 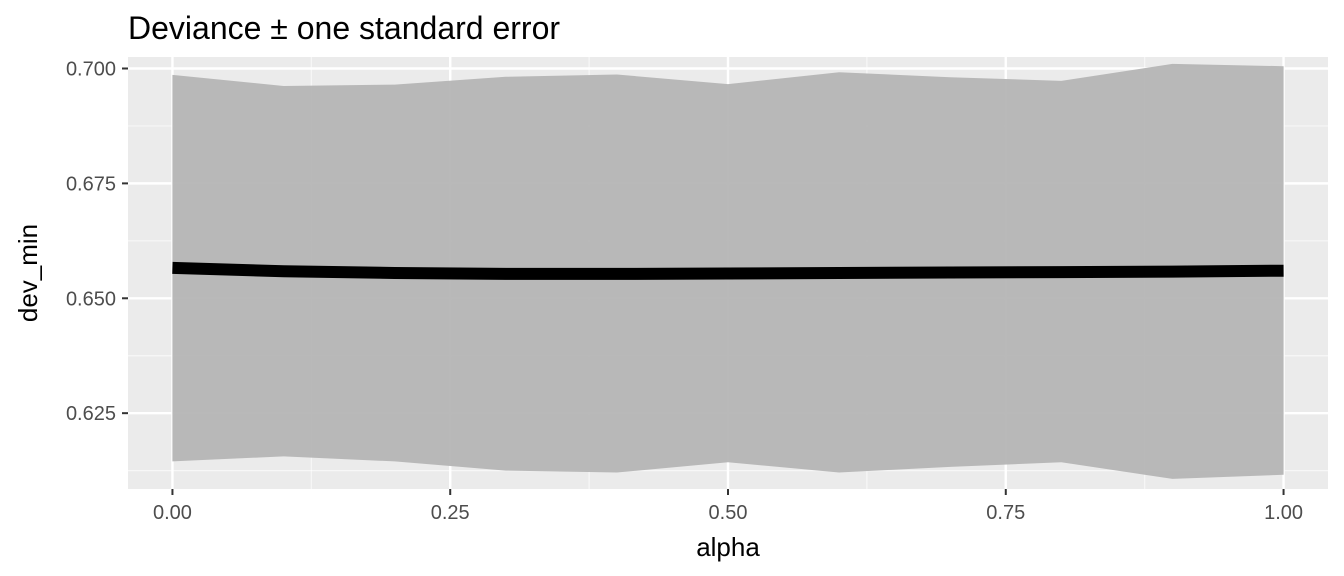 I want to click on y-tick-label: 0.650, so click(x=91, y=299).